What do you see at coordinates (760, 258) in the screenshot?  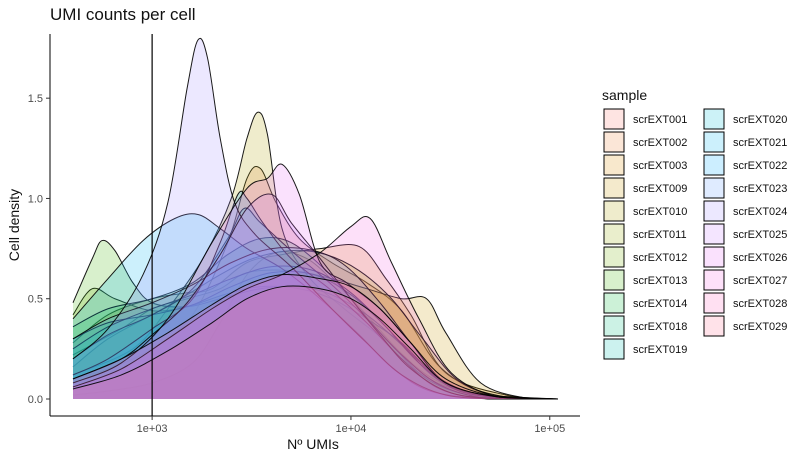 I see `legend-label: scrEXT026` at bounding box center [760, 258].